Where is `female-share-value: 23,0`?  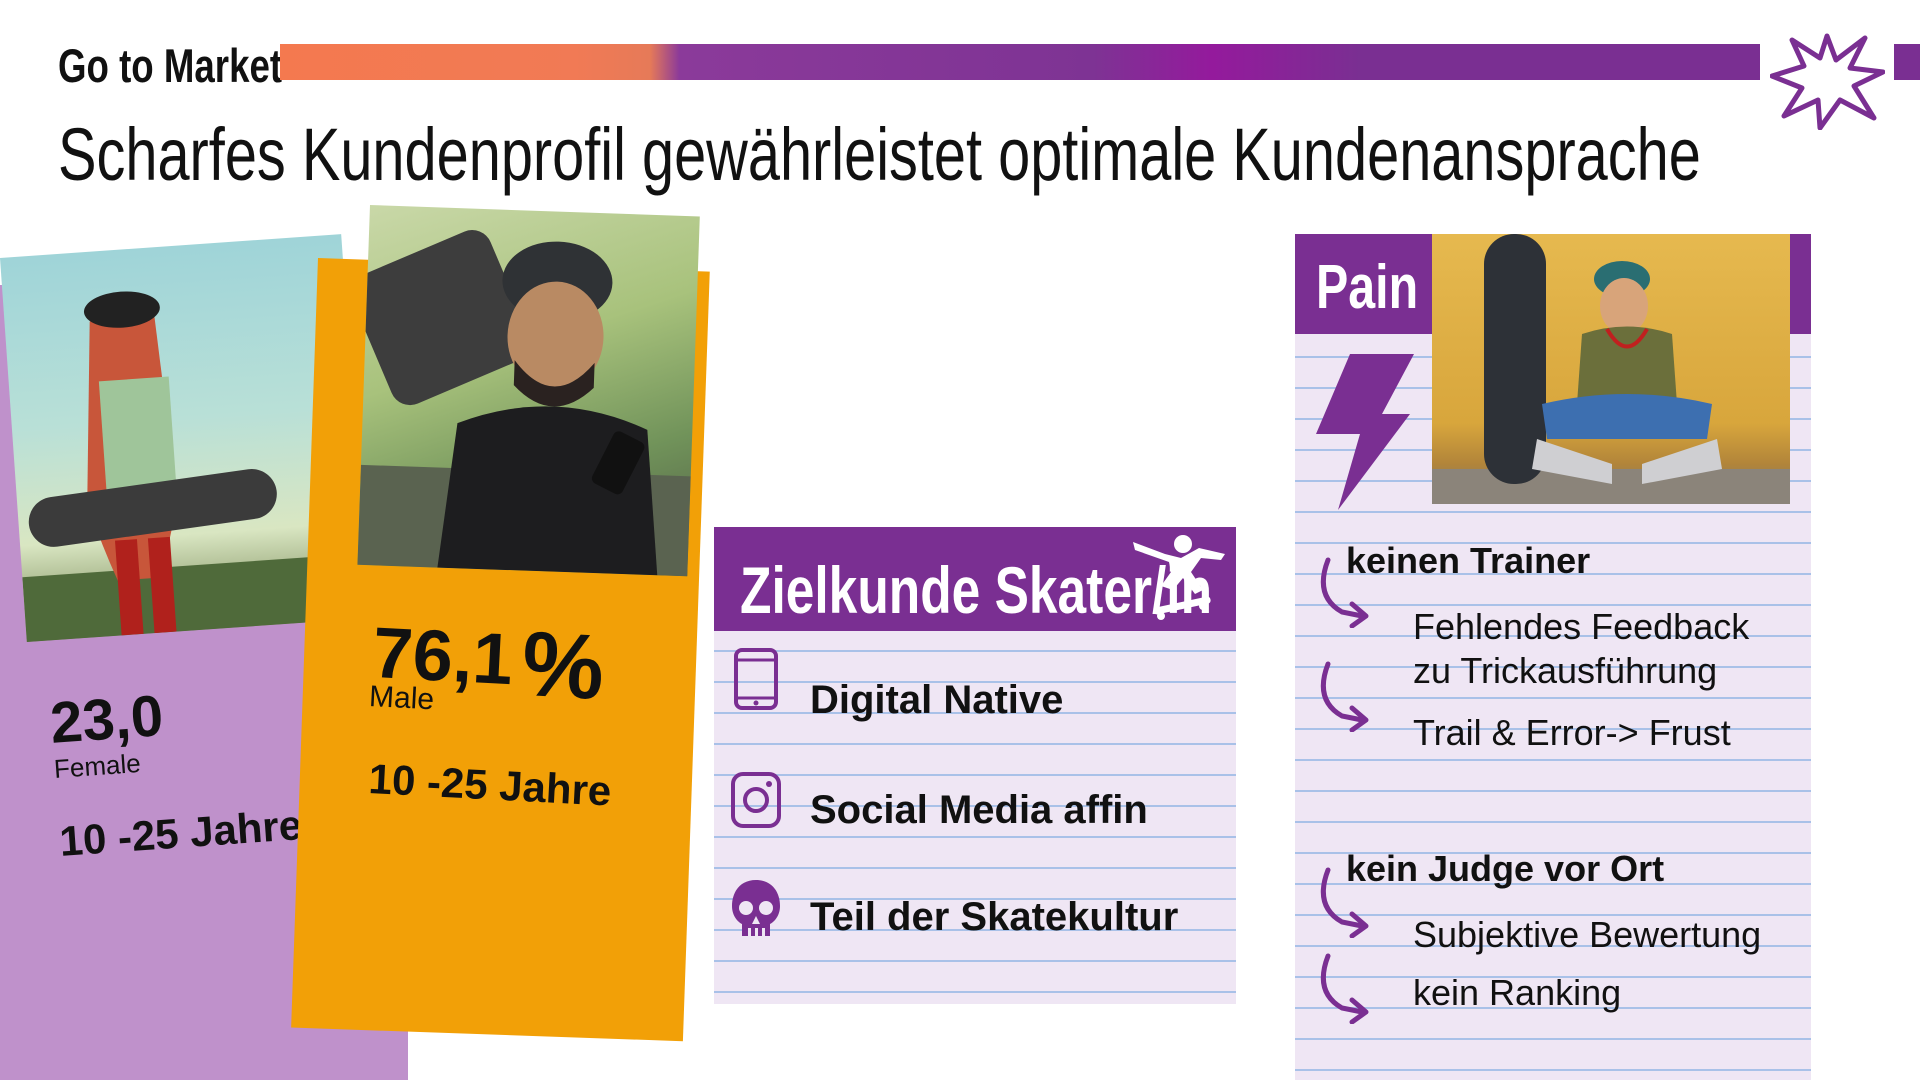 female-share-value: 23,0 is located at coordinates (107, 719).